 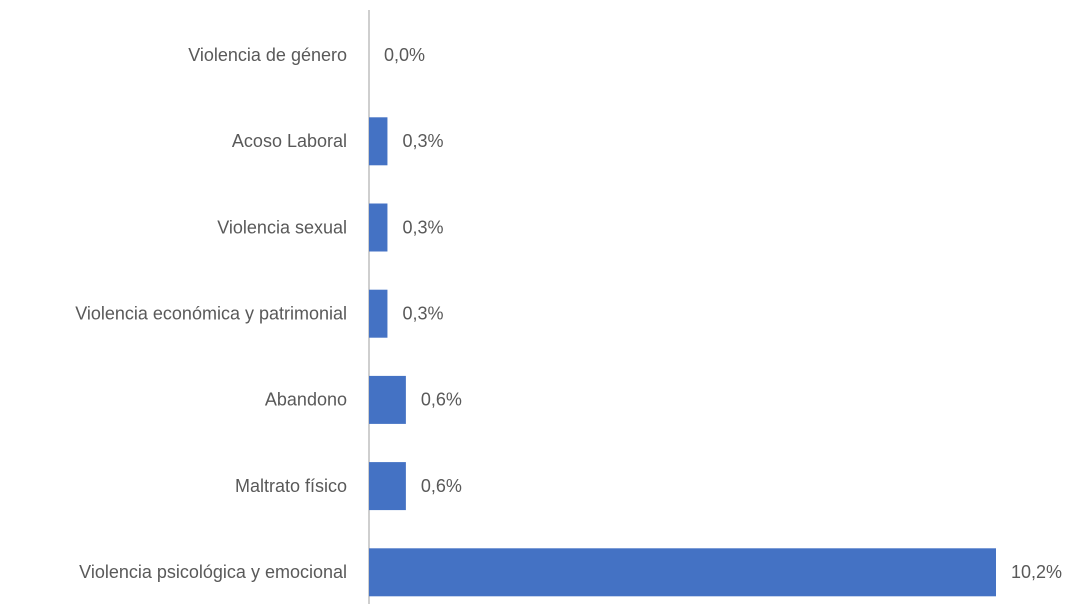 I want to click on category-label: Violencia económica y patrimonial, so click(x=211, y=313).